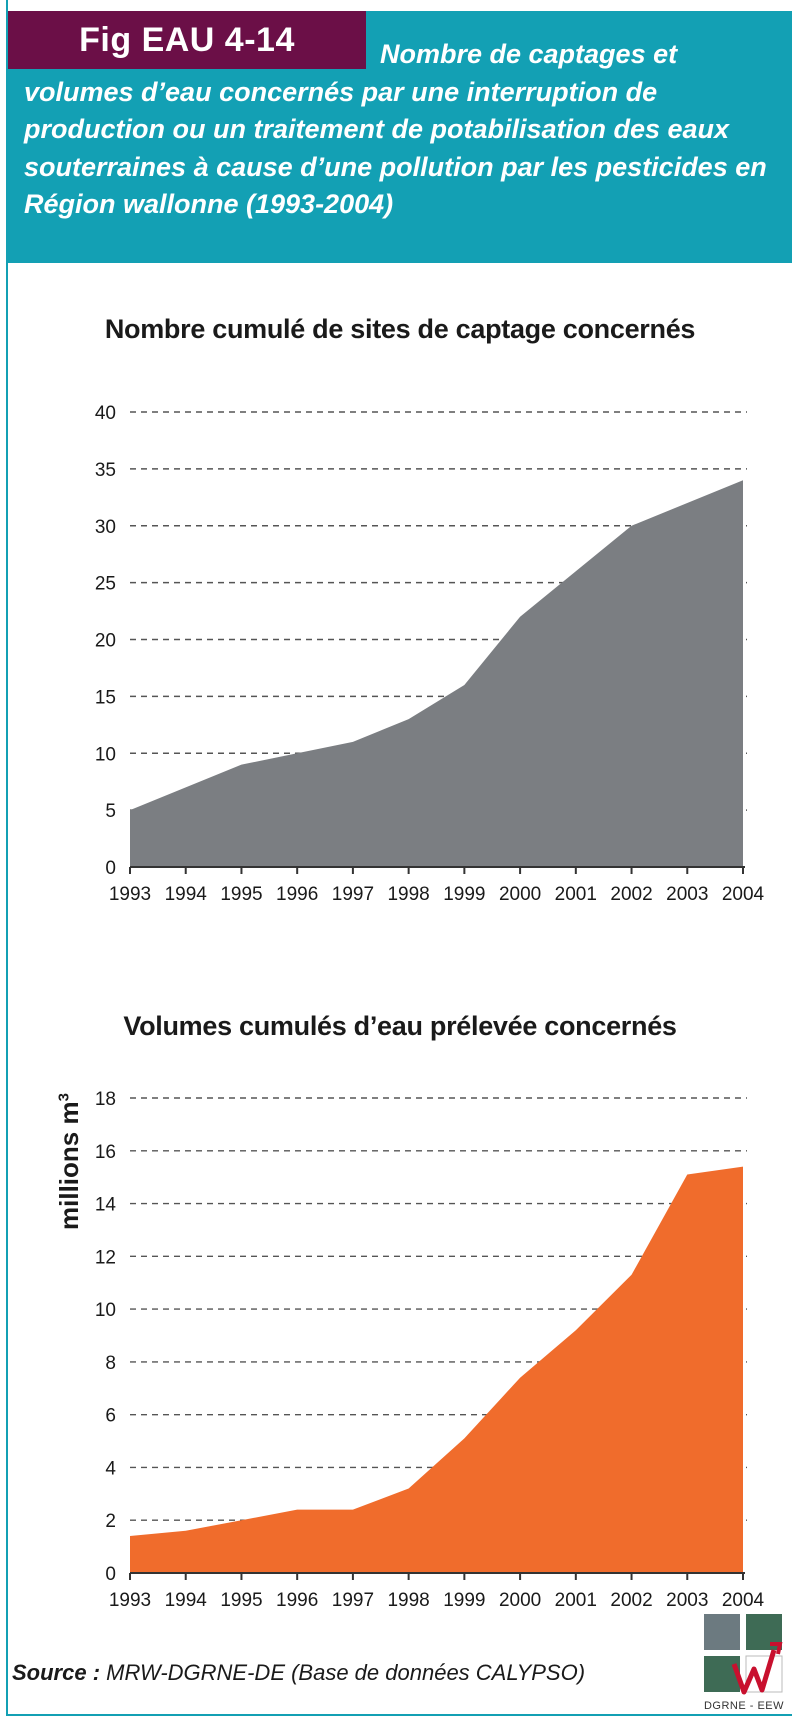 The height and width of the screenshot is (1722, 800). Describe the element at coordinates (105, 641) in the screenshot. I see `chart1-y-tick-label: 20` at that location.